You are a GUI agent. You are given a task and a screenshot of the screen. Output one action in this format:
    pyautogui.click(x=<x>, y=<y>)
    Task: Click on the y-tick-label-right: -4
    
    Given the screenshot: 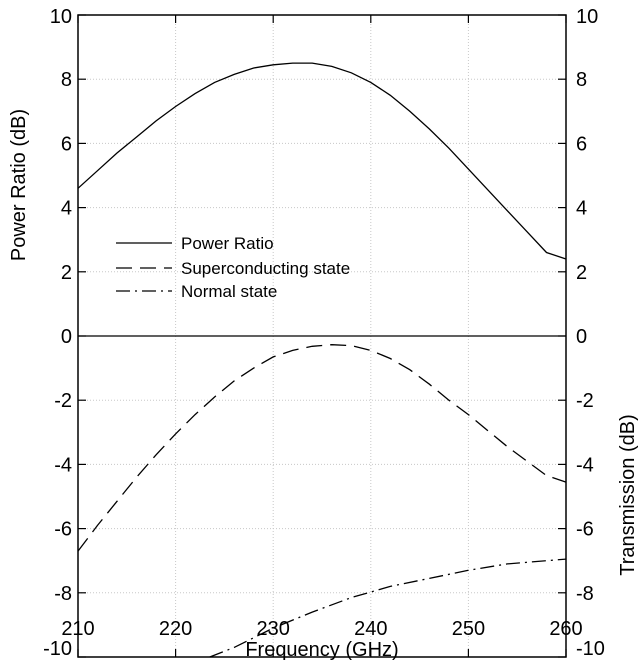 What is the action you would take?
    pyautogui.click(x=585, y=465)
    